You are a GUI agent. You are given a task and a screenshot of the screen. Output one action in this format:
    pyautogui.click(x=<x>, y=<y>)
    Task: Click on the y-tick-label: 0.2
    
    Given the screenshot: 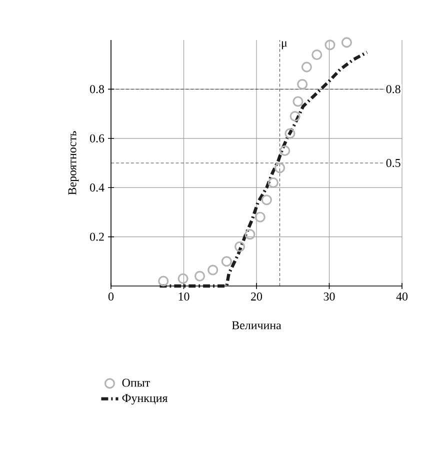 What is the action you would take?
    pyautogui.click(x=97, y=236)
    